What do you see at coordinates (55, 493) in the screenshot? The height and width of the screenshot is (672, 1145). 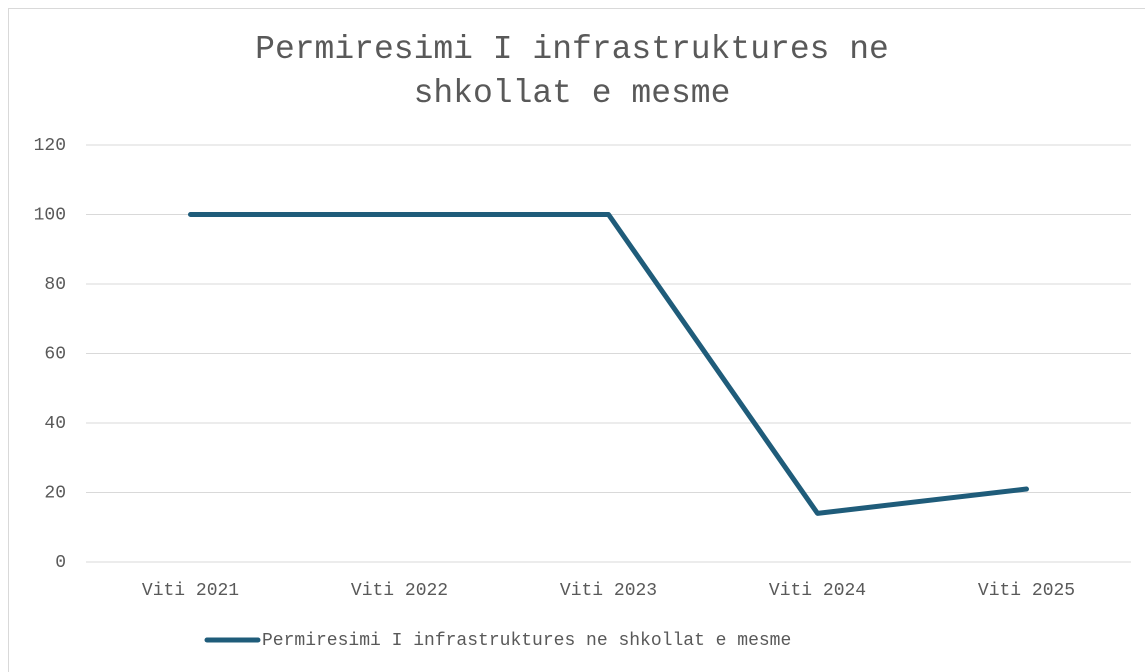 I see `y-tick-label: 20` at bounding box center [55, 493].